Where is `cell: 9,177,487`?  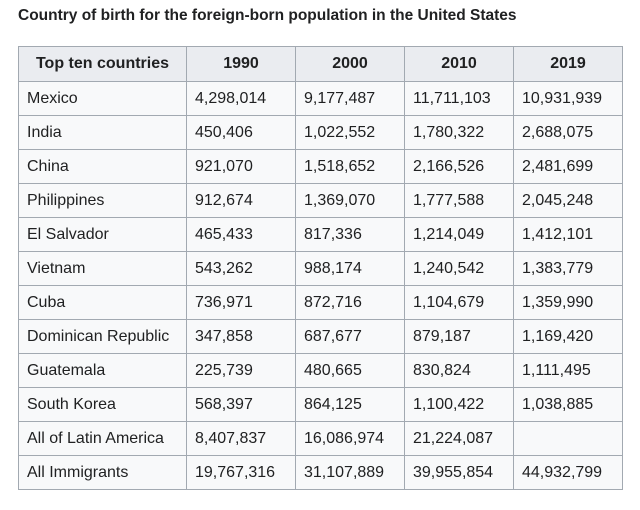
cell: 9,177,487 is located at coordinates (350, 98).